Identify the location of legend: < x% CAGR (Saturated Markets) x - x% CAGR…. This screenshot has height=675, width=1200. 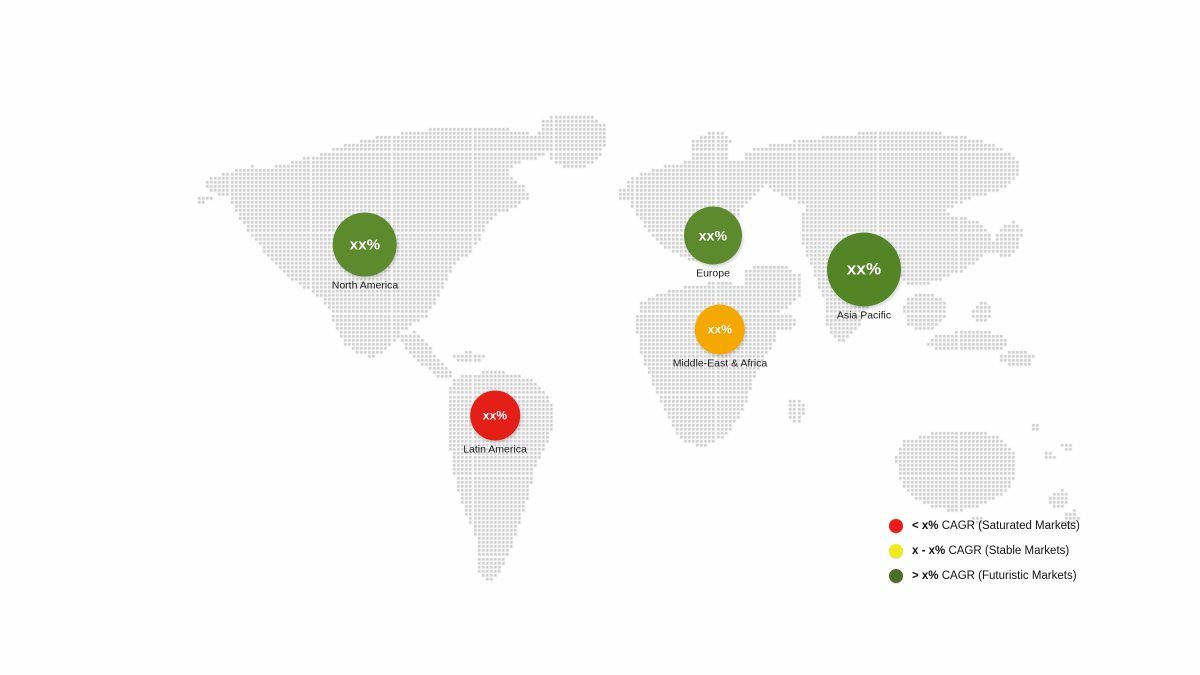
(984, 551).